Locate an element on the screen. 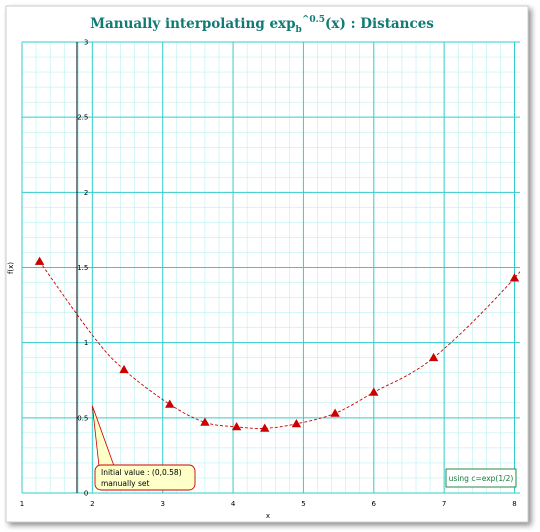 The image size is (540, 532). y-tick-label: 2 is located at coordinates (86, 193).